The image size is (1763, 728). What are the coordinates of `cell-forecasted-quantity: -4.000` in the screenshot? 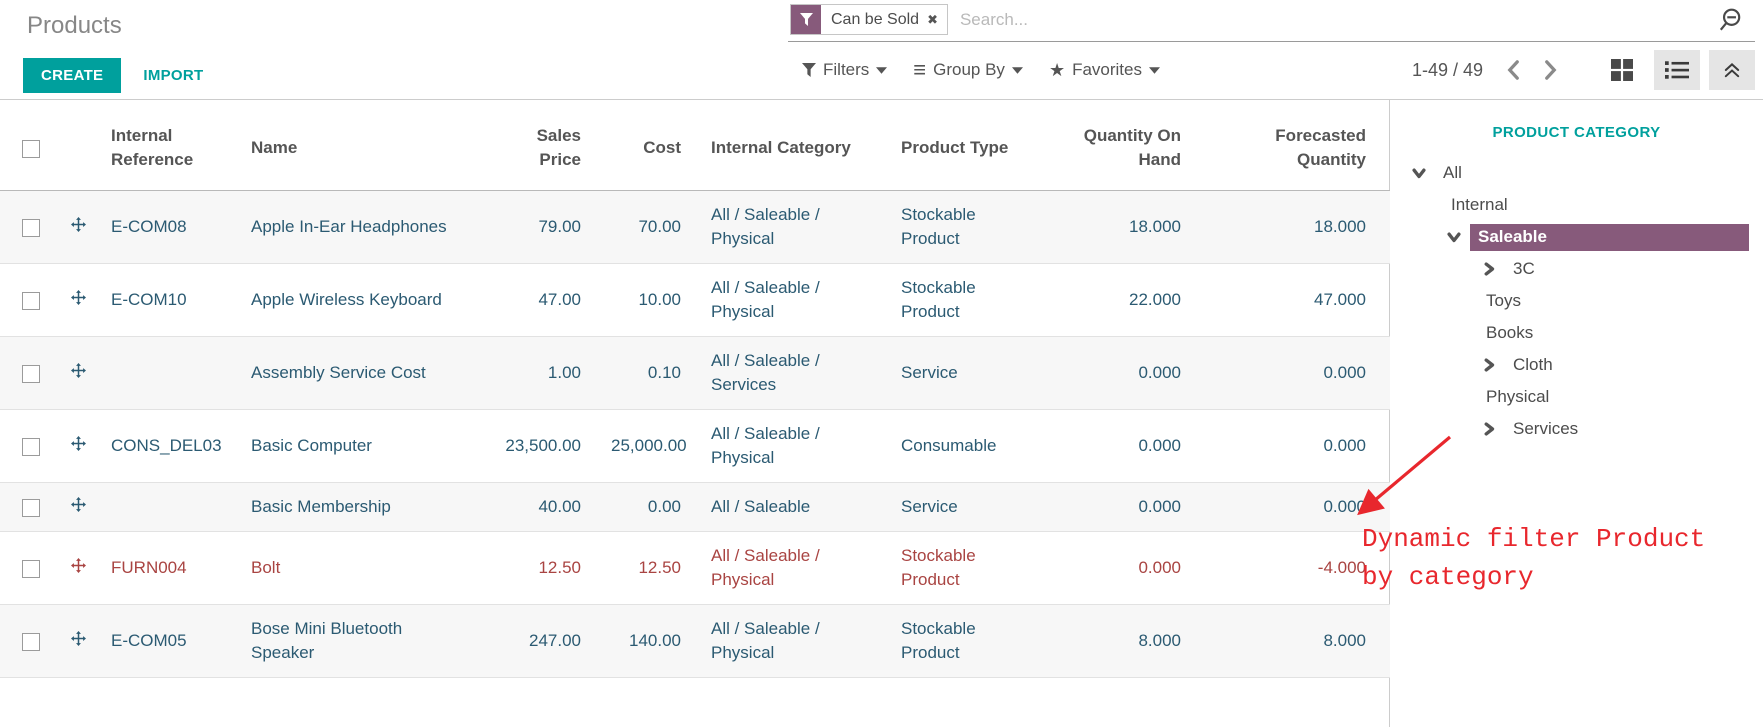 It's located at (1293, 568).